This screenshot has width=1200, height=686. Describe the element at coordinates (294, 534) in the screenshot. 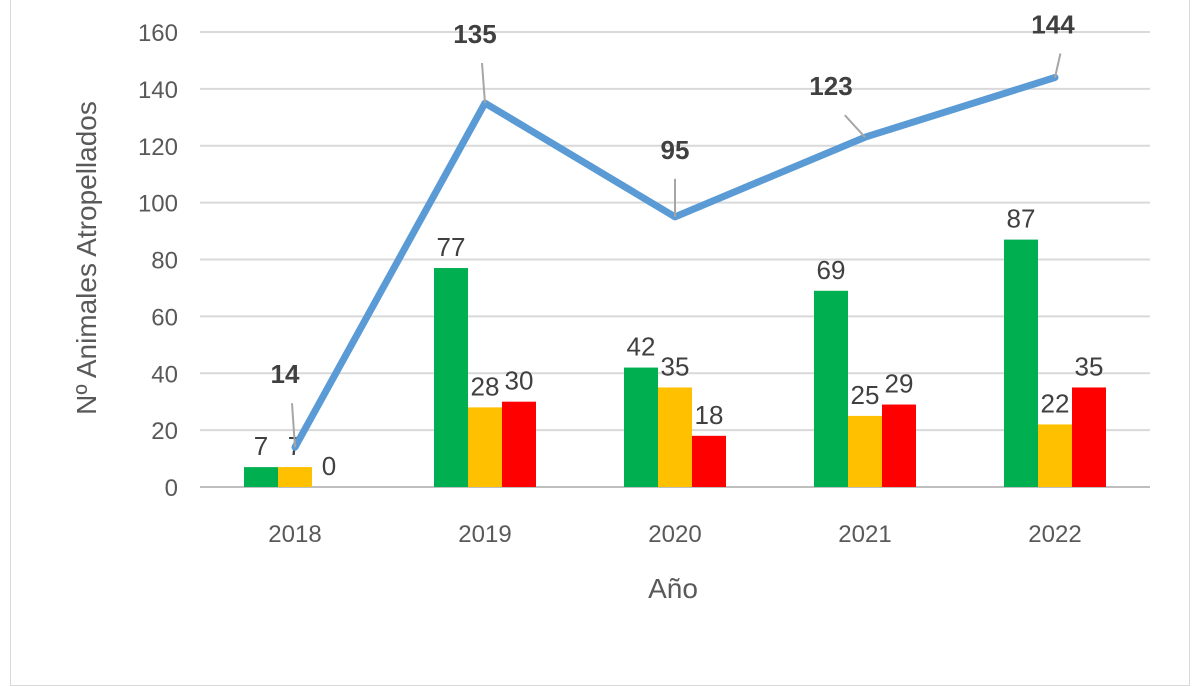

I see `x-tick-label: 2018` at that location.